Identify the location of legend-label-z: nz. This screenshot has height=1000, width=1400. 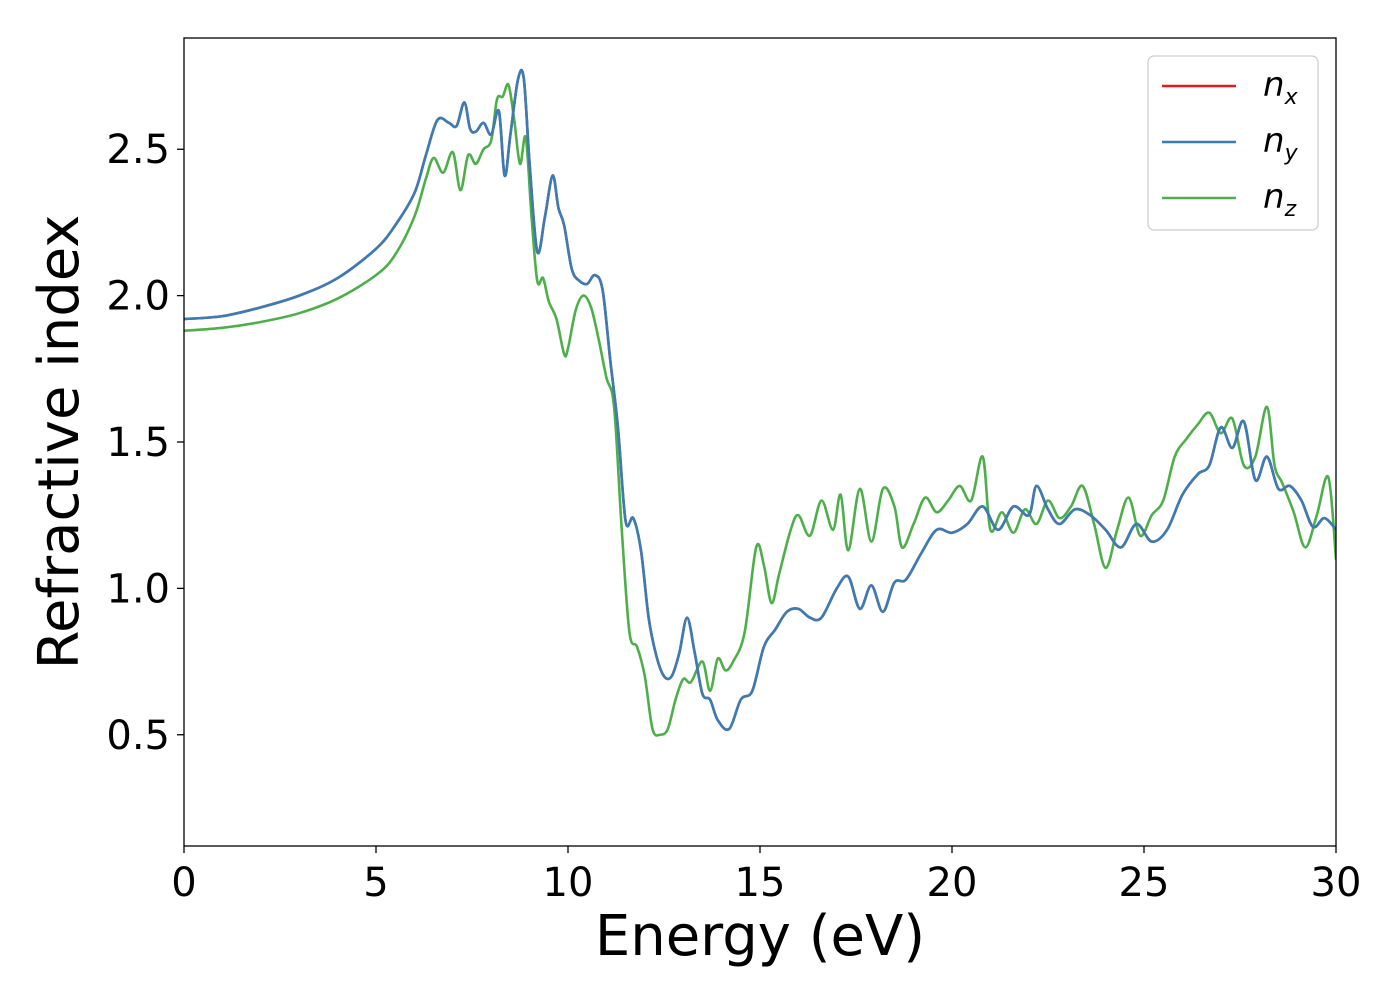
(1280, 199).